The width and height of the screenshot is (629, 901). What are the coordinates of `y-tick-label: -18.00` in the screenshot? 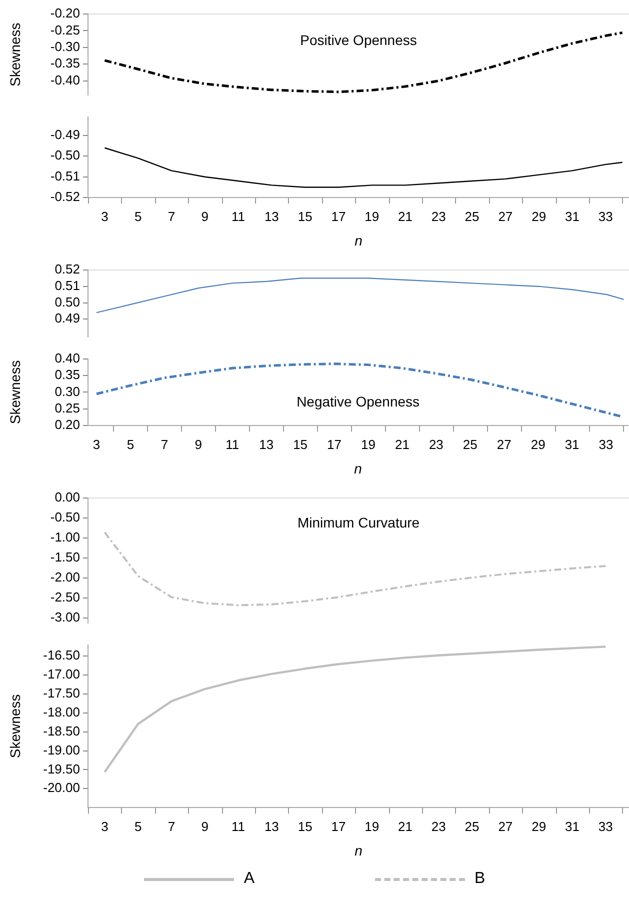 It's located at (61, 712).